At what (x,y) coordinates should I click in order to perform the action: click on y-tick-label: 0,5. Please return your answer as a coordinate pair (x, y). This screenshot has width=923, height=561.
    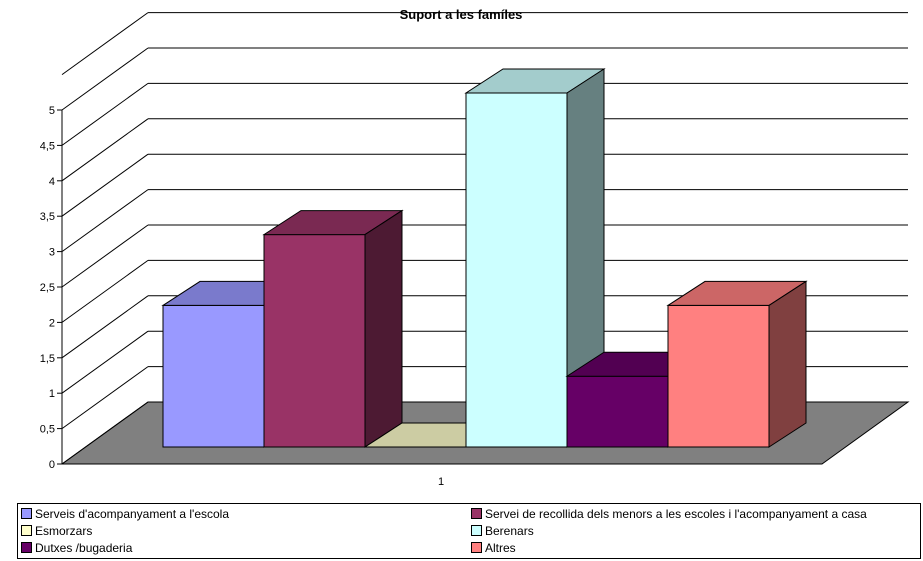
    Looking at the image, I should click on (47, 430).